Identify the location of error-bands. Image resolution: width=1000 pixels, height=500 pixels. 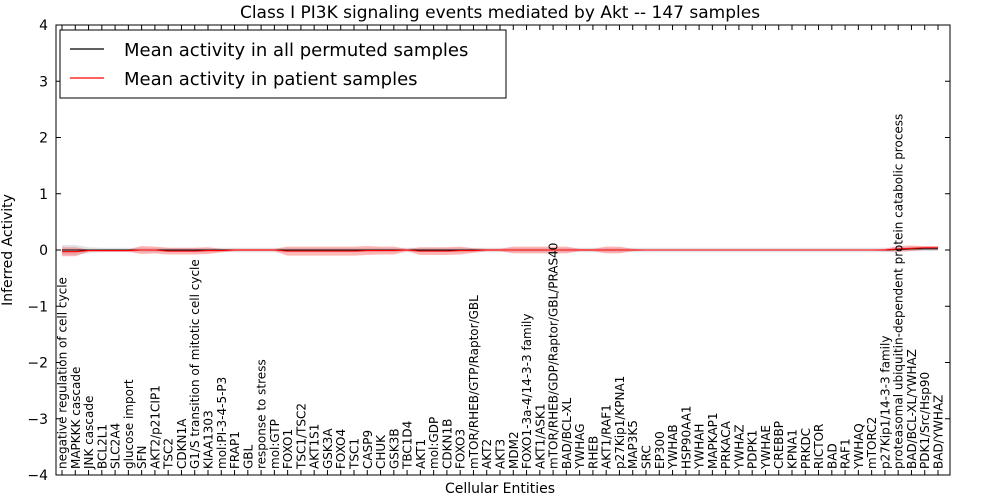
(500, 250).